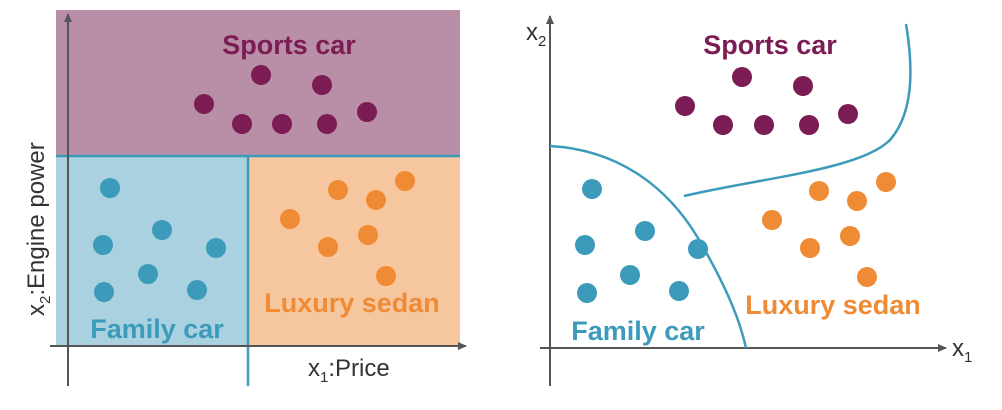 This screenshot has width=1002, height=410. What do you see at coordinates (347, 228) in the screenshot?
I see `left-luxury-points` at bounding box center [347, 228].